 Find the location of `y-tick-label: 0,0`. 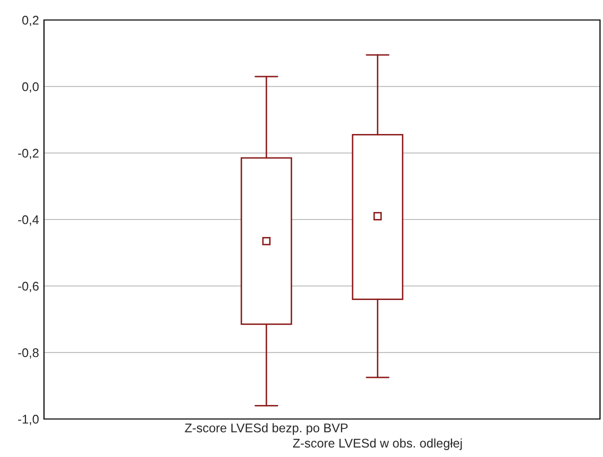

y-tick-label: 0,0 is located at coordinates (30, 87).